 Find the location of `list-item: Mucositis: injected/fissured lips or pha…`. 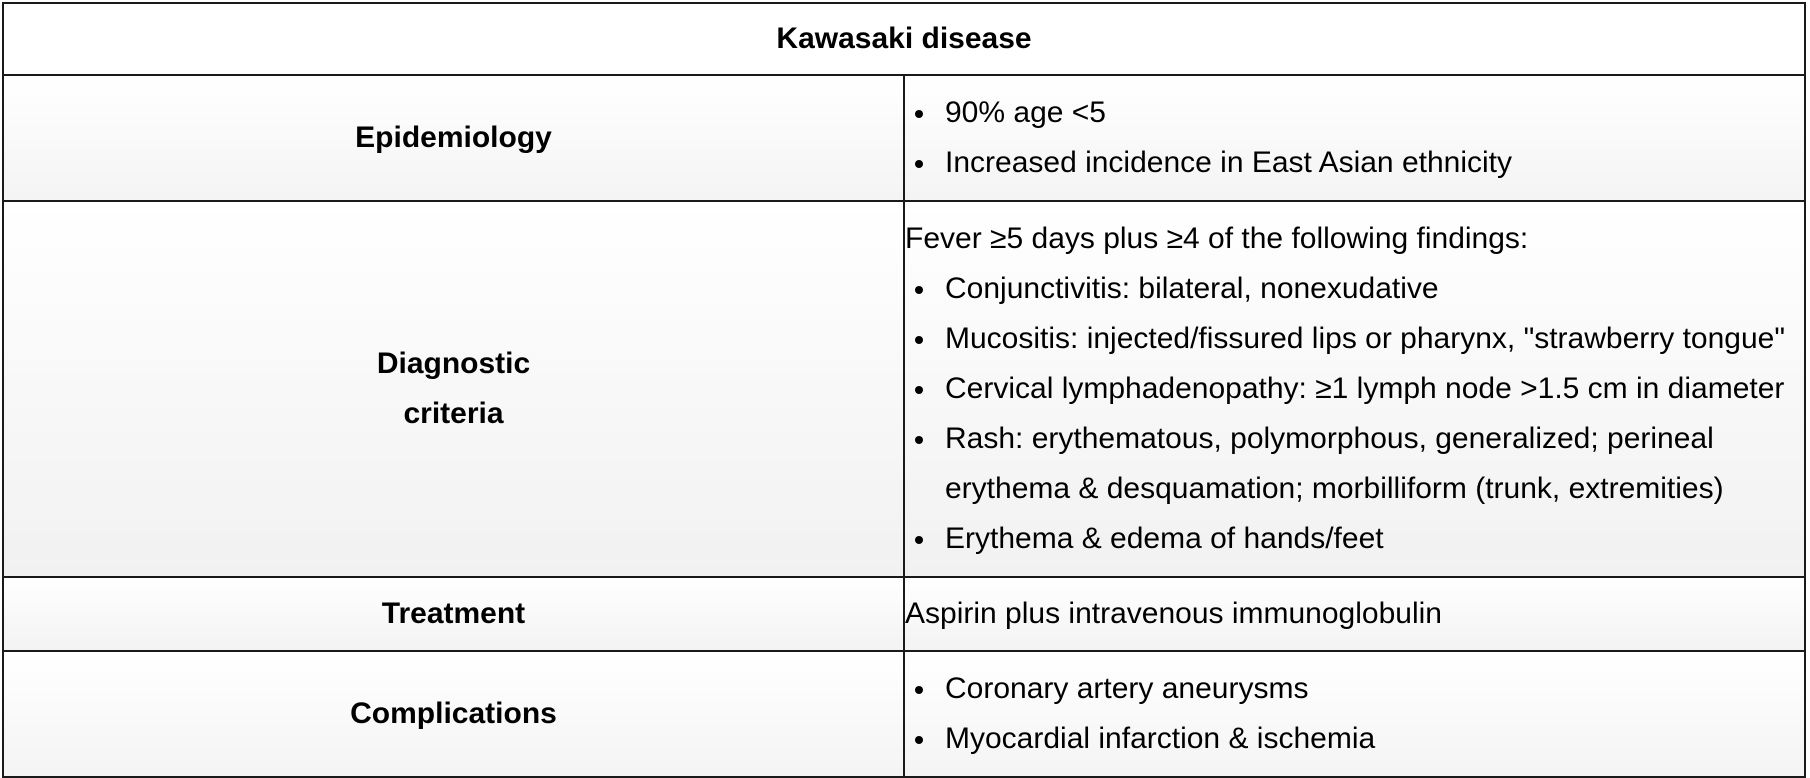

list-item: Mucositis: injected/fissured lips or pha… is located at coordinates (1354, 339).